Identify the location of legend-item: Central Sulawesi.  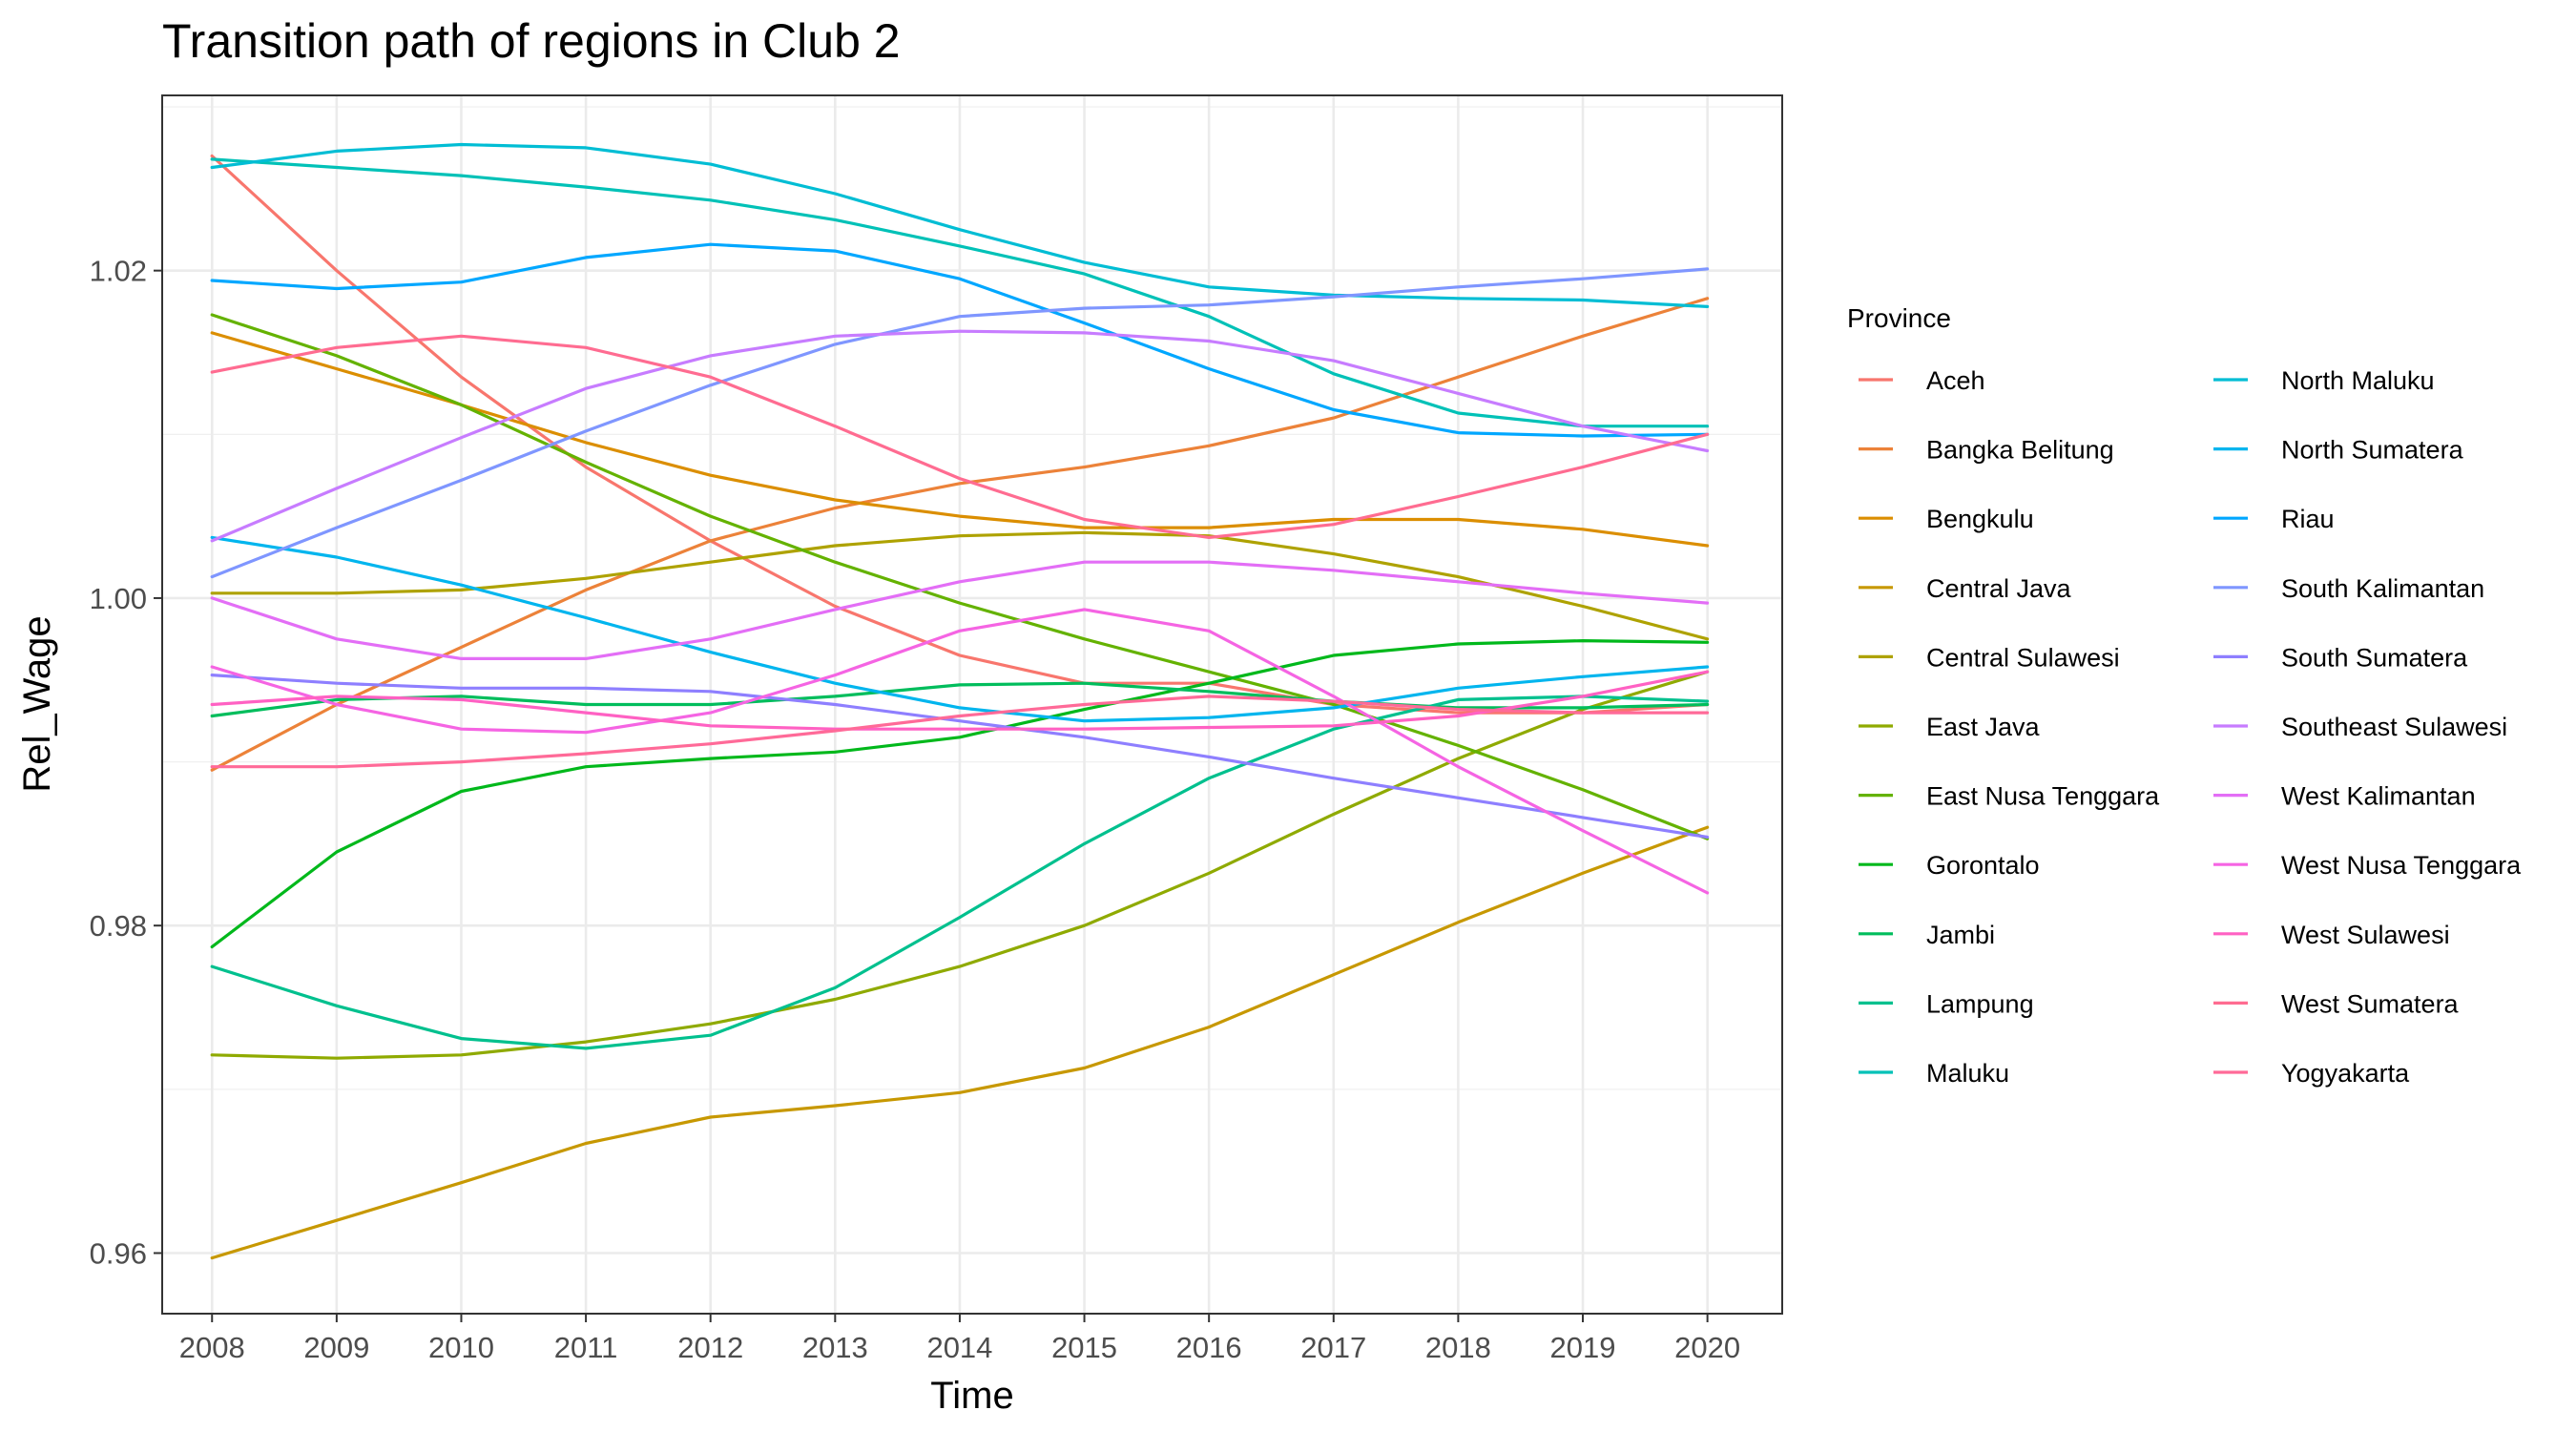
(1989, 657).